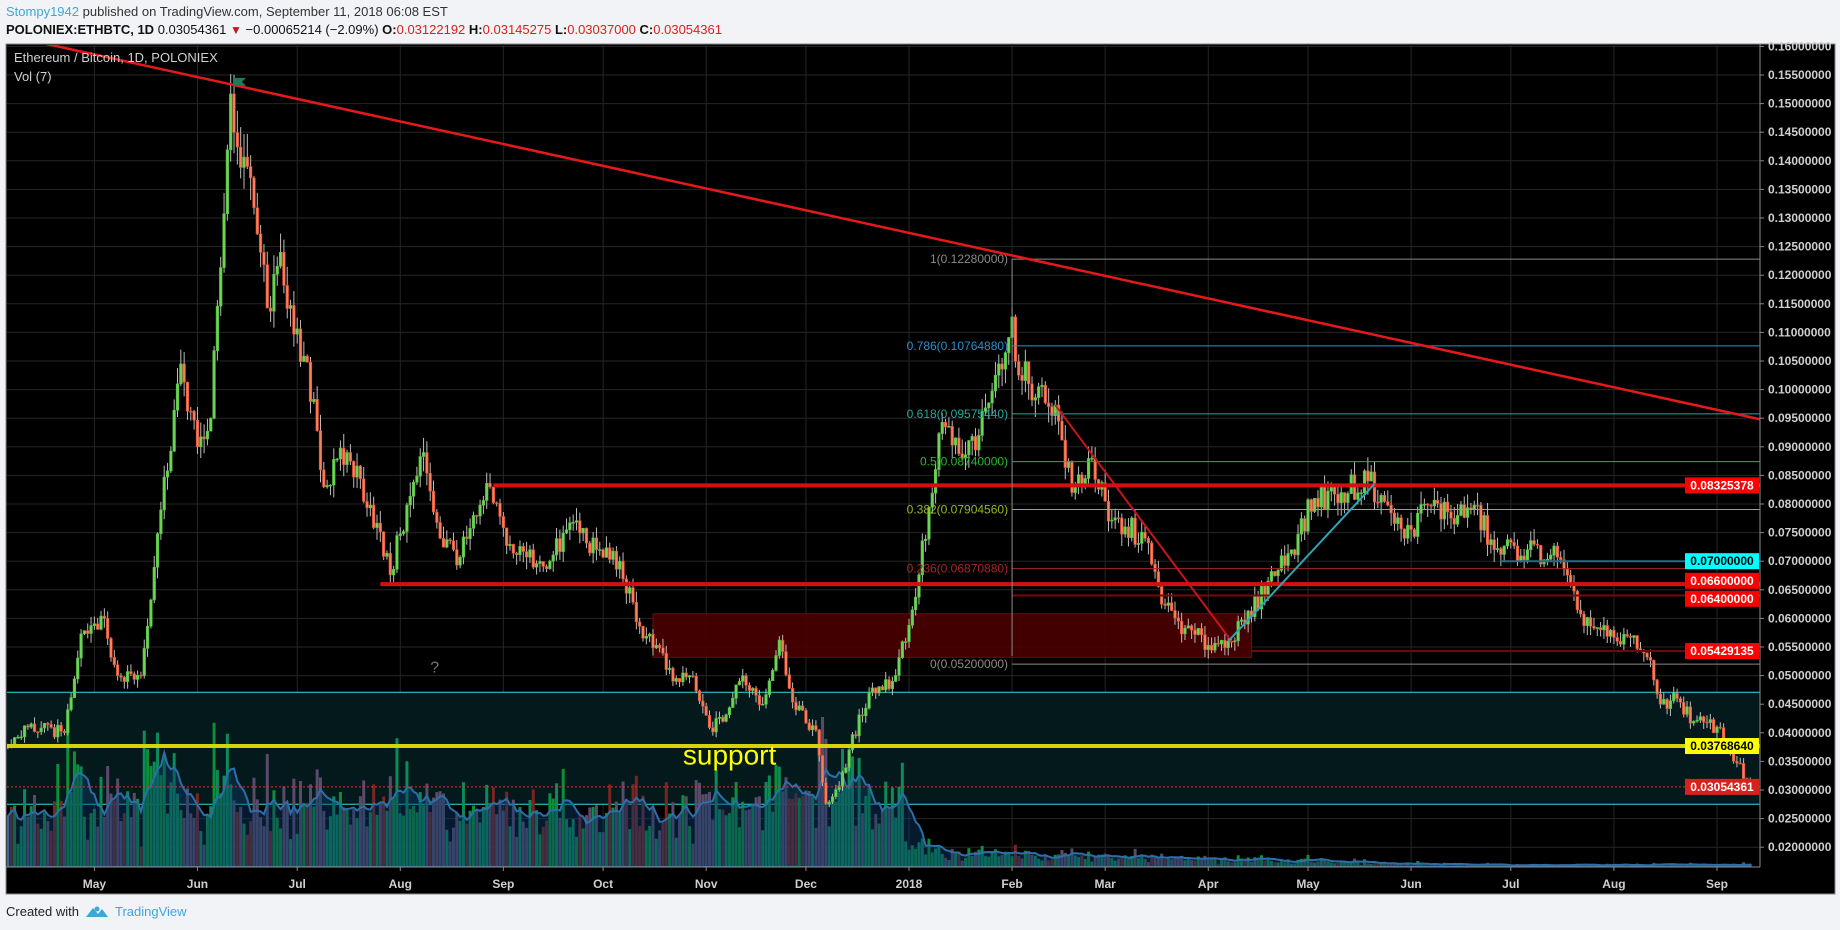  What do you see at coordinates (1799, 332) in the screenshot?
I see `price-tick-label: 0.11000000` at bounding box center [1799, 332].